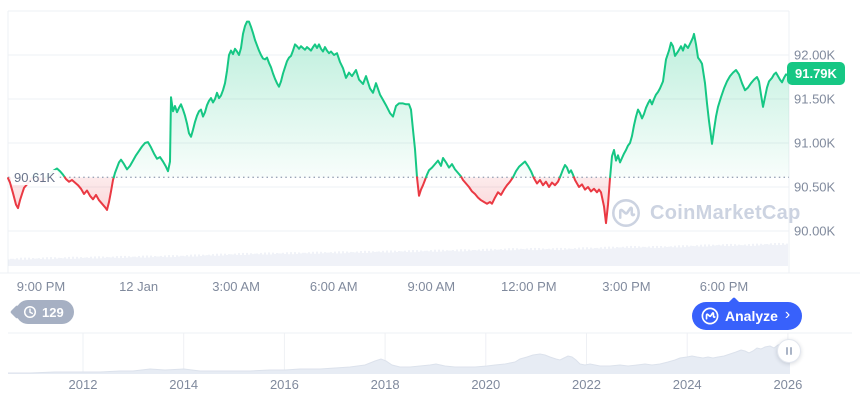  I want to click on analyze-label: Analyze, so click(751, 316).